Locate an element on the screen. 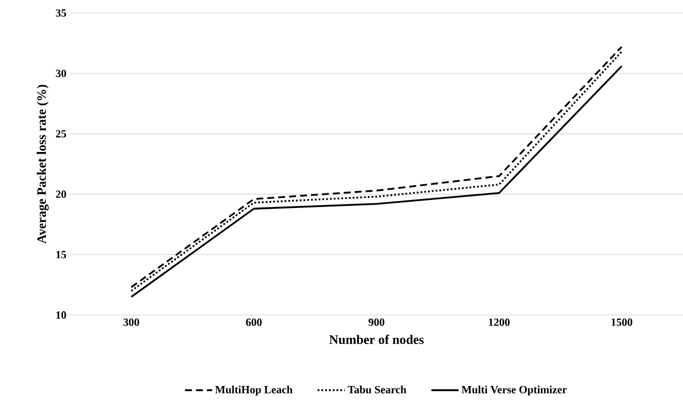 The height and width of the screenshot is (415, 683). x-axis-title: Number of nodes is located at coordinates (376, 339).